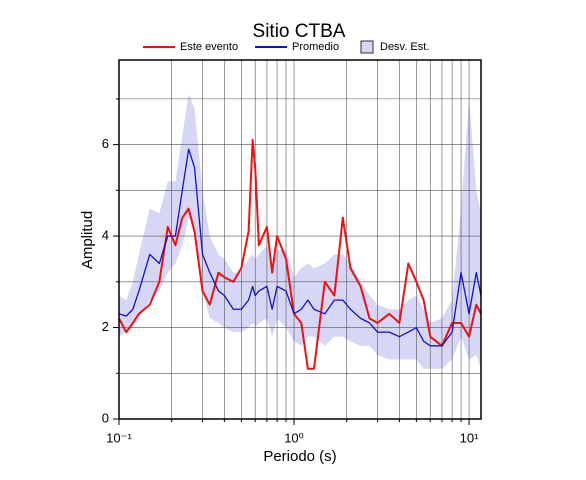 The width and height of the screenshot is (586, 480). What do you see at coordinates (105, 235) in the screenshot?
I see `y-tick-label: 4` at bounding box center [105, 235].